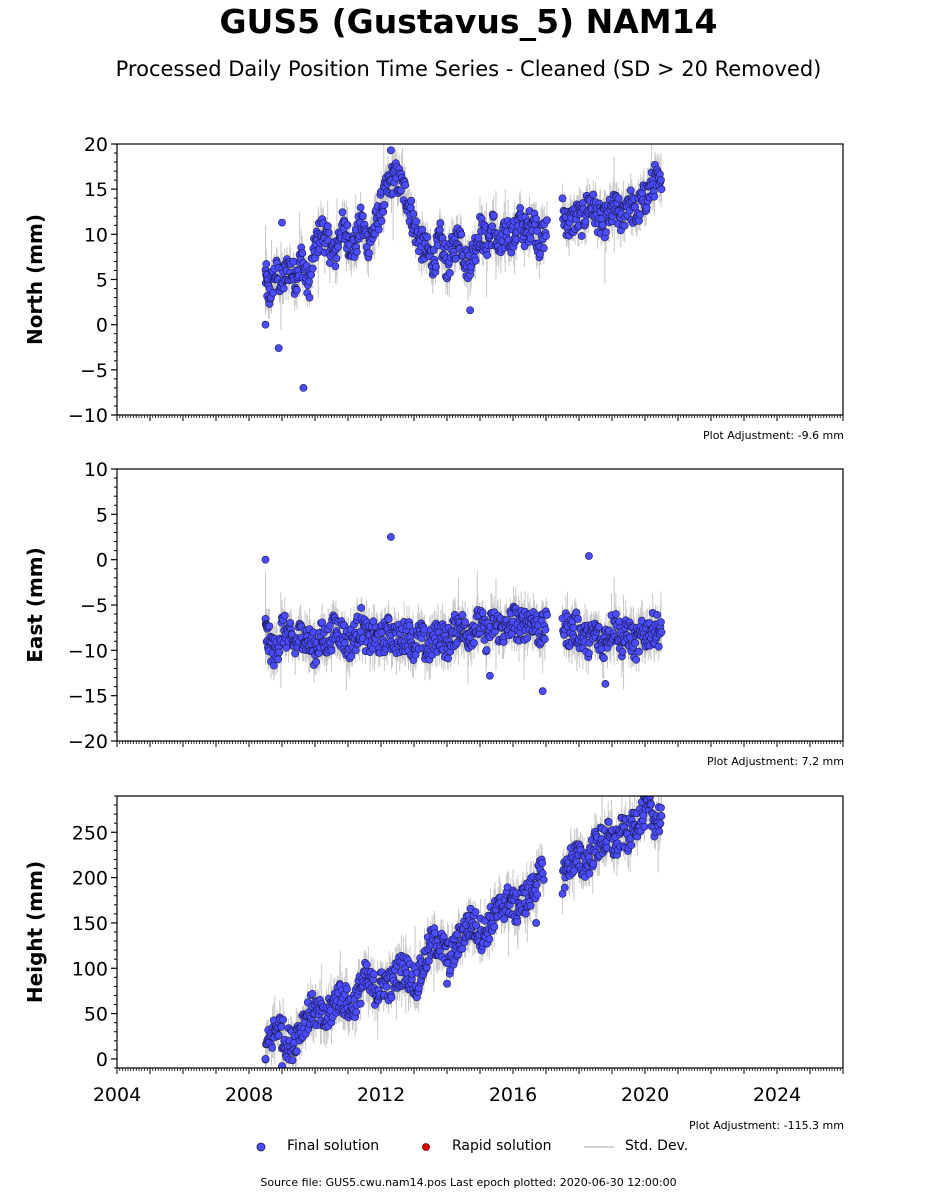 The image size is (937, 1200). Describe the element at coordinates (96, 235) in the screenshot. I see `north-ytick-label: 10` at that location.